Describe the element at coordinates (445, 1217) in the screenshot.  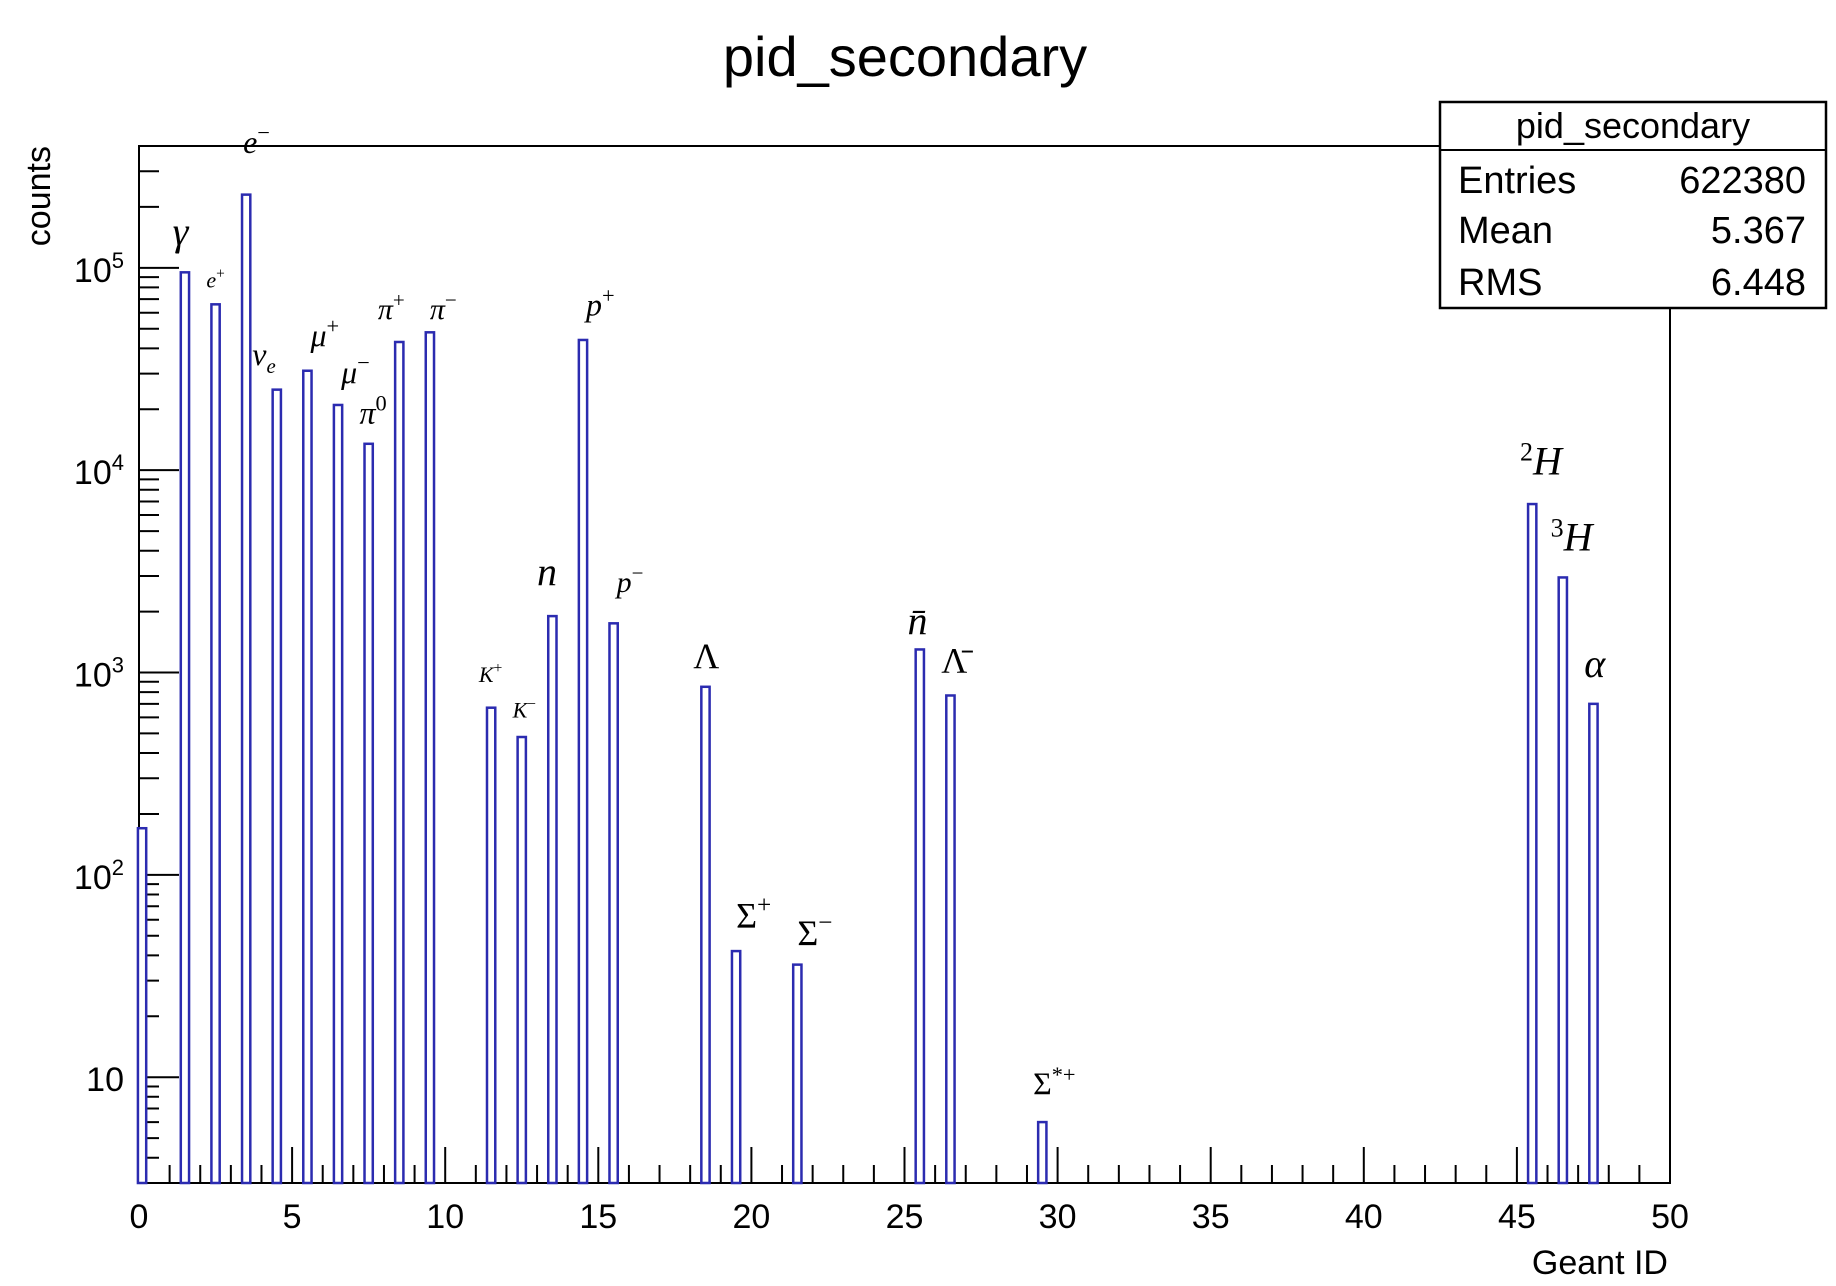
I see `x-tick-label: 10` at that location.